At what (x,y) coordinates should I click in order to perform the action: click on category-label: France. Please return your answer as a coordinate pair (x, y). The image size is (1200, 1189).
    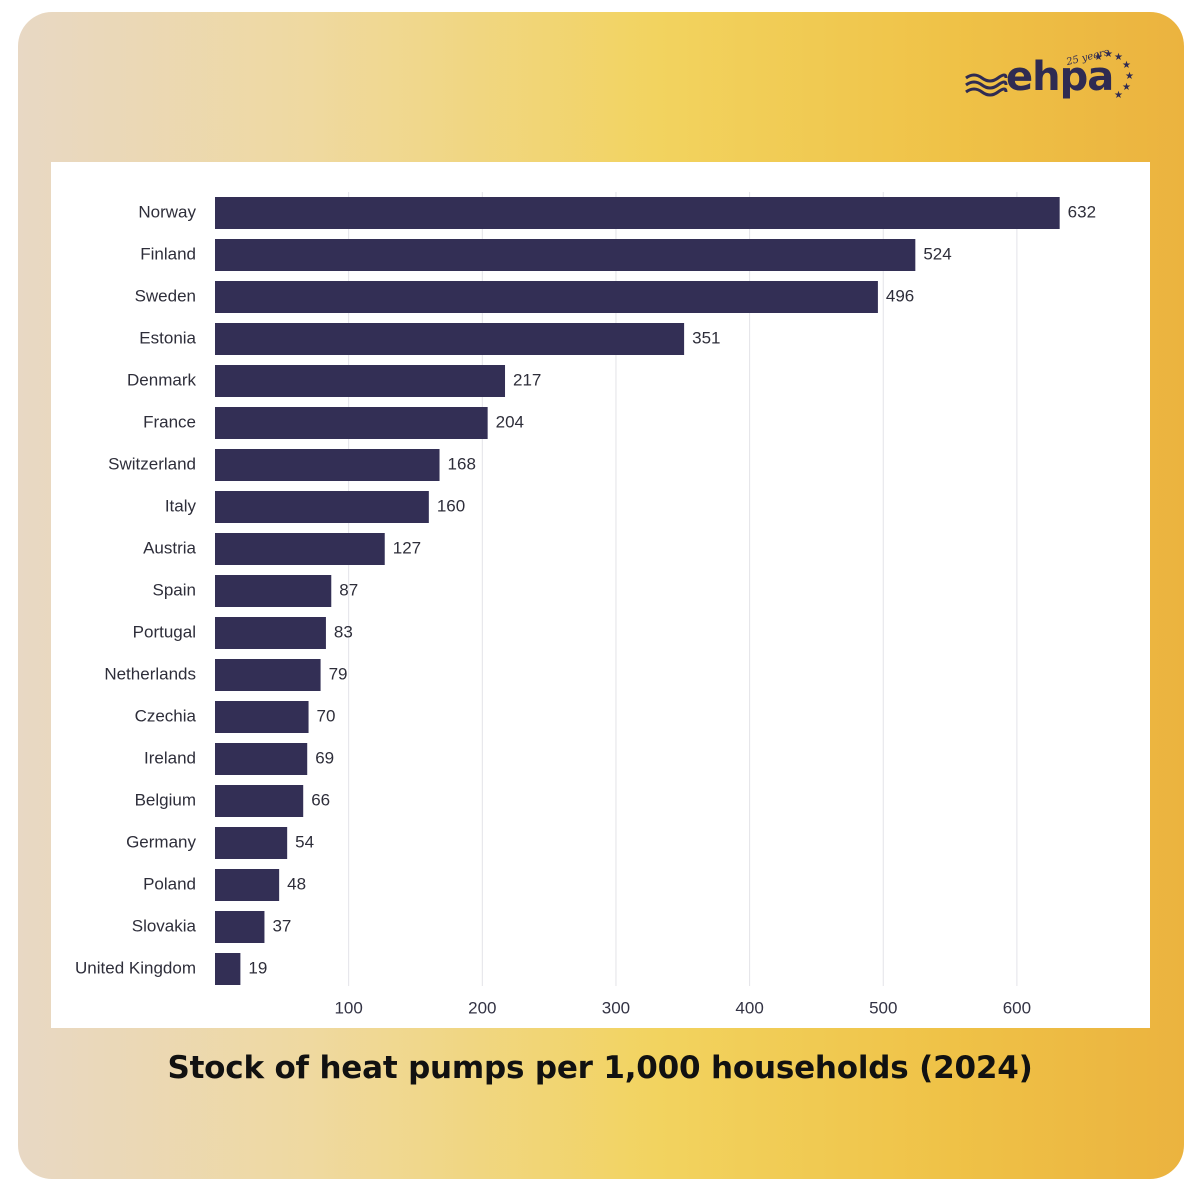
    Looking at the image, I should click on (169, 421).